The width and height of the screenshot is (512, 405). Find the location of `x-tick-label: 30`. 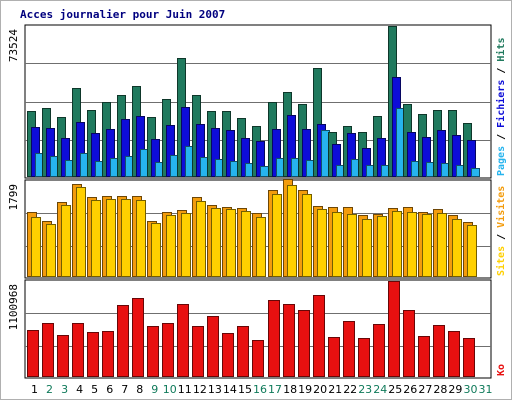

x-tick-label: 30 is located at coordinates (471, 389).